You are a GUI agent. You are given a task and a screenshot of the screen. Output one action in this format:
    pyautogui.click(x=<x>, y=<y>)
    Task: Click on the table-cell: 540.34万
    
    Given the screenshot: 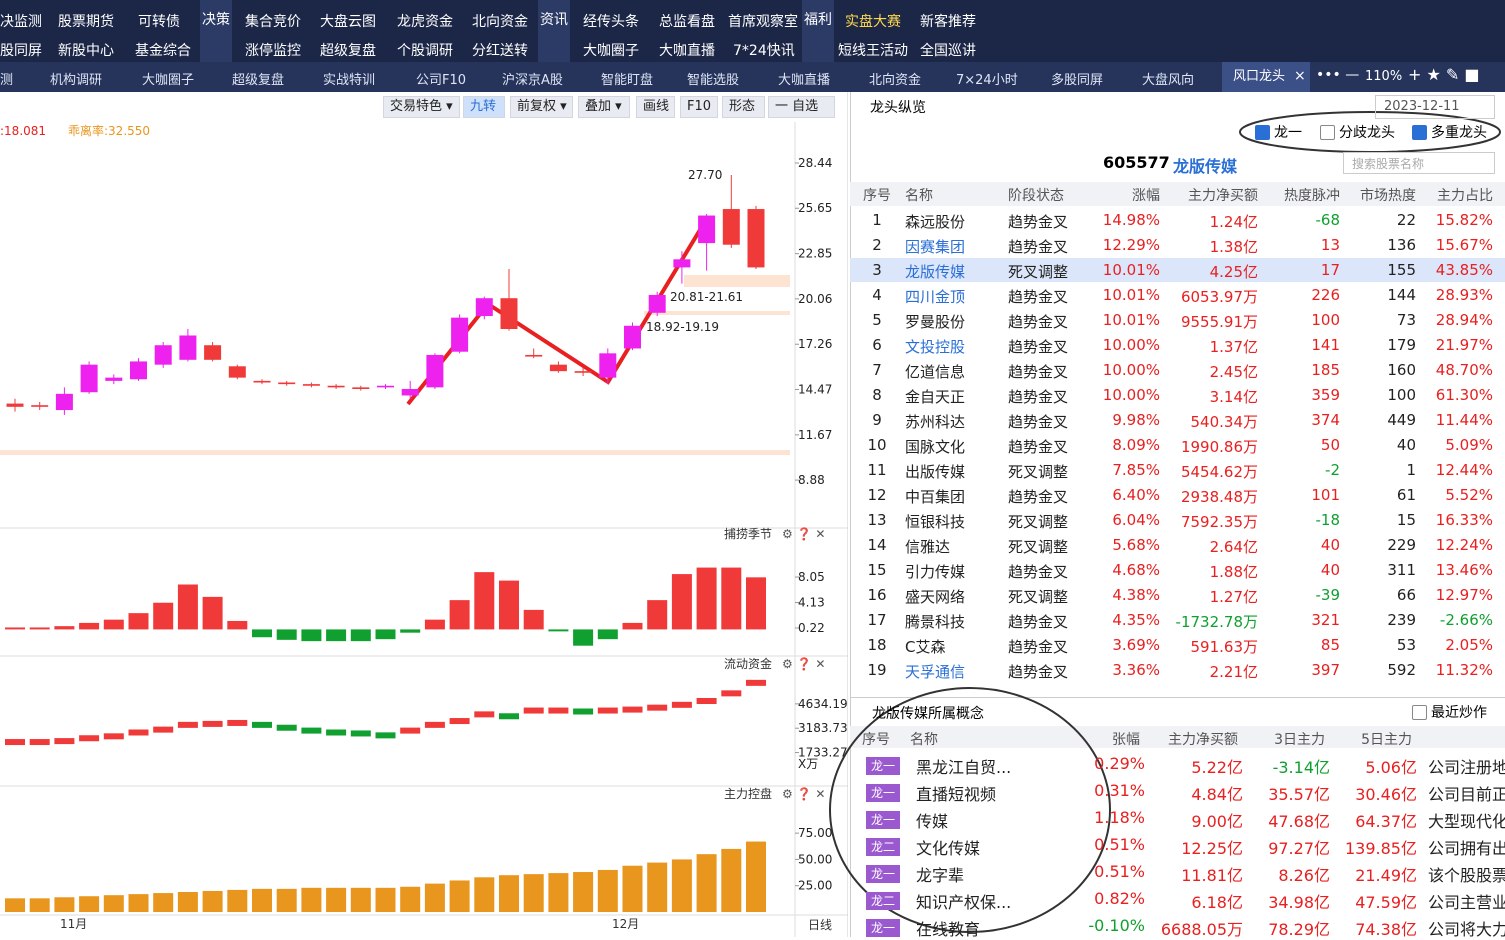 What is the action you would take?
    pyautogui.click(x=1224, y=422)
    